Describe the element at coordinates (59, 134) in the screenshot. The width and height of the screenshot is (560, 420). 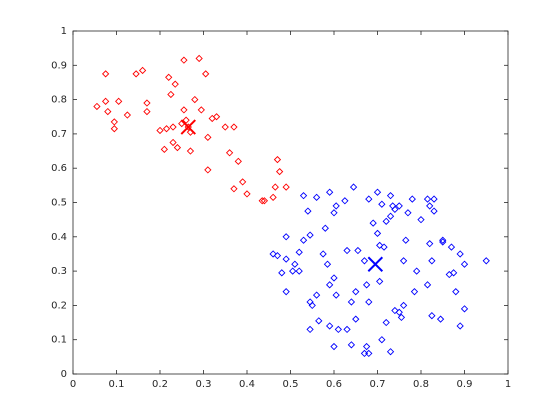
I see `y-tick-label: 0.7` at that location.